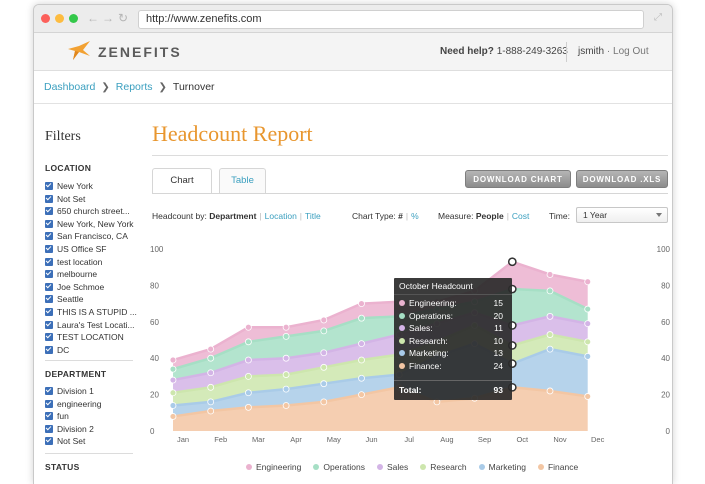 The height and width of the screenshot is (484, 705). What do you see at coordinates (339, 467) in the screenshot?
I see `legend-item: Operations` at bounding box center [339, 467].